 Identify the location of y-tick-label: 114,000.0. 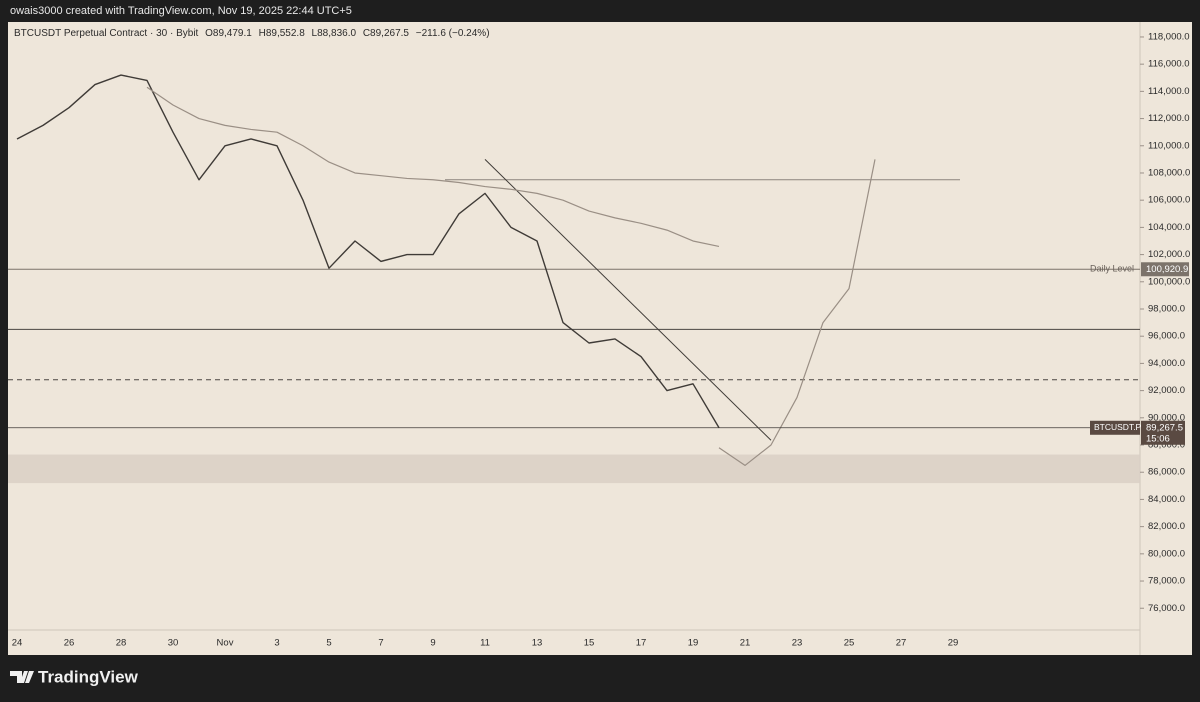
(1169, 91).